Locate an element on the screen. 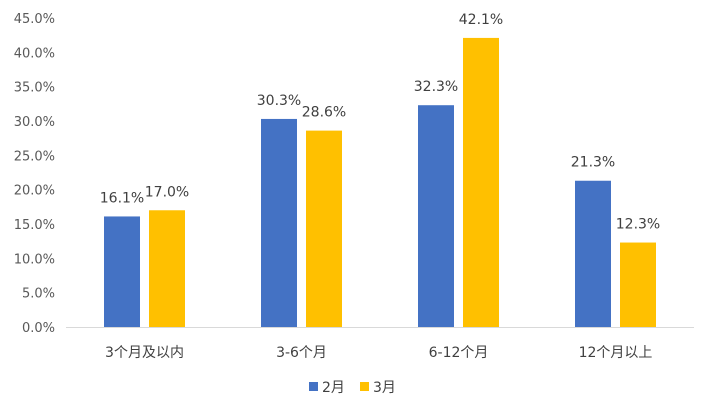 This screenshot has width=710, height=415. legend-swatch-feb is located at coordinates (313, 386).